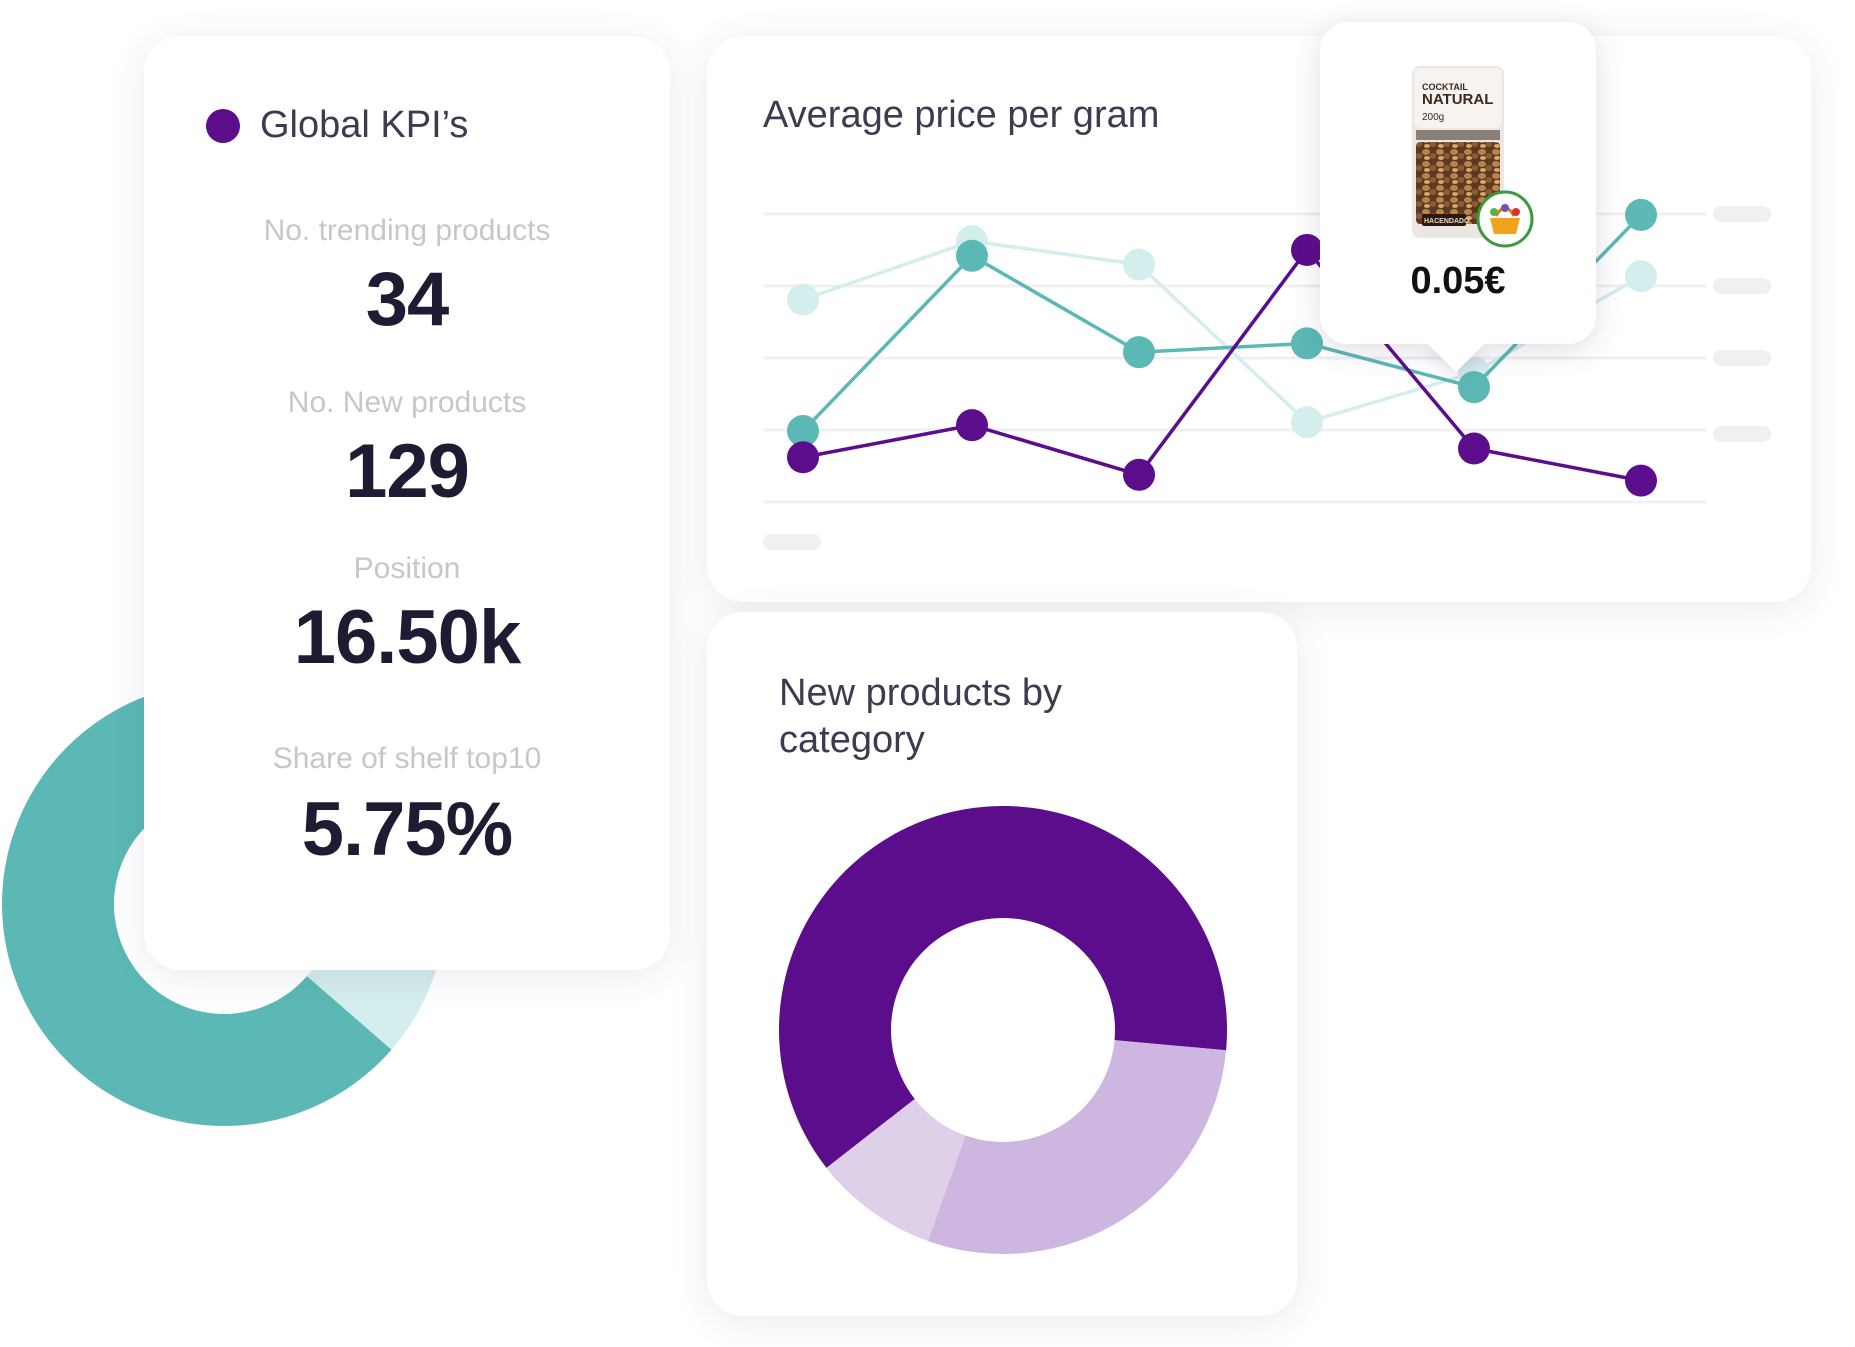 Image resolution: width=1855 pixels, height=1347 pixels. What do you see at coordinates (407, 299) in the screenshot?
I see `kpi-value-trending: 34` at bounding box center [407, 299].